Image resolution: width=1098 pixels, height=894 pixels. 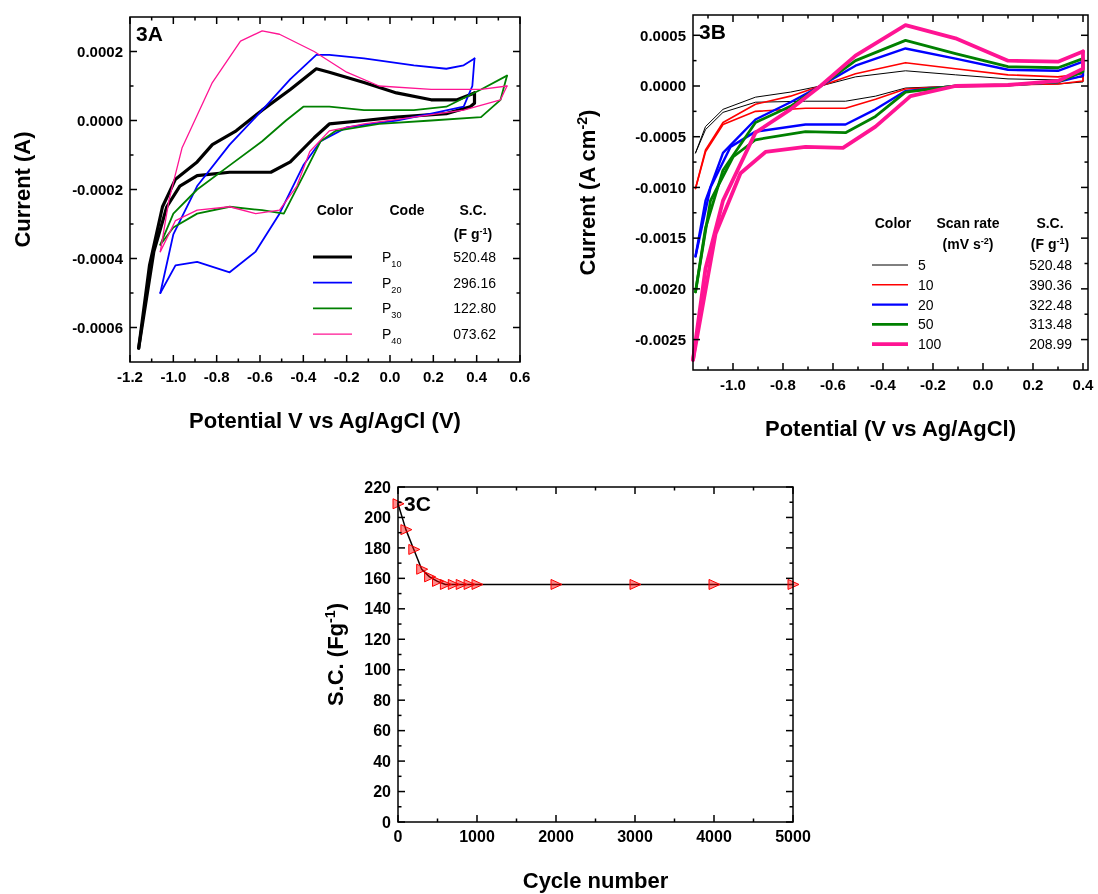 I want to click on x-axis-title: Cycle number, so click(x=595, y=880).